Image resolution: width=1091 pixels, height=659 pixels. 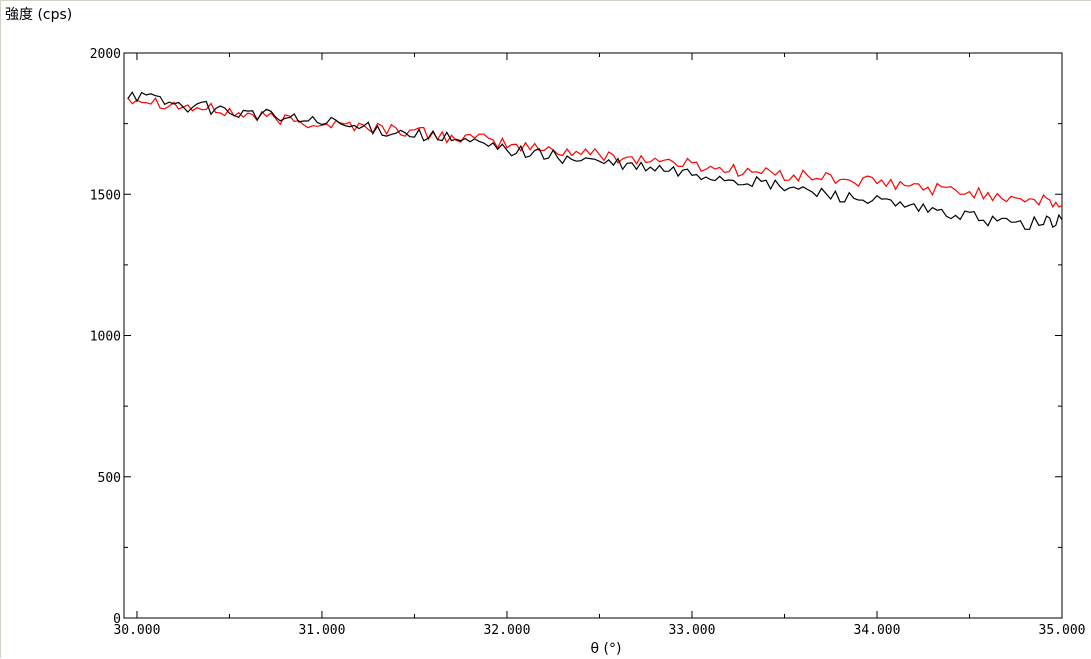 I want to click on y-tick-label: 0, so click(x=117, y=619).